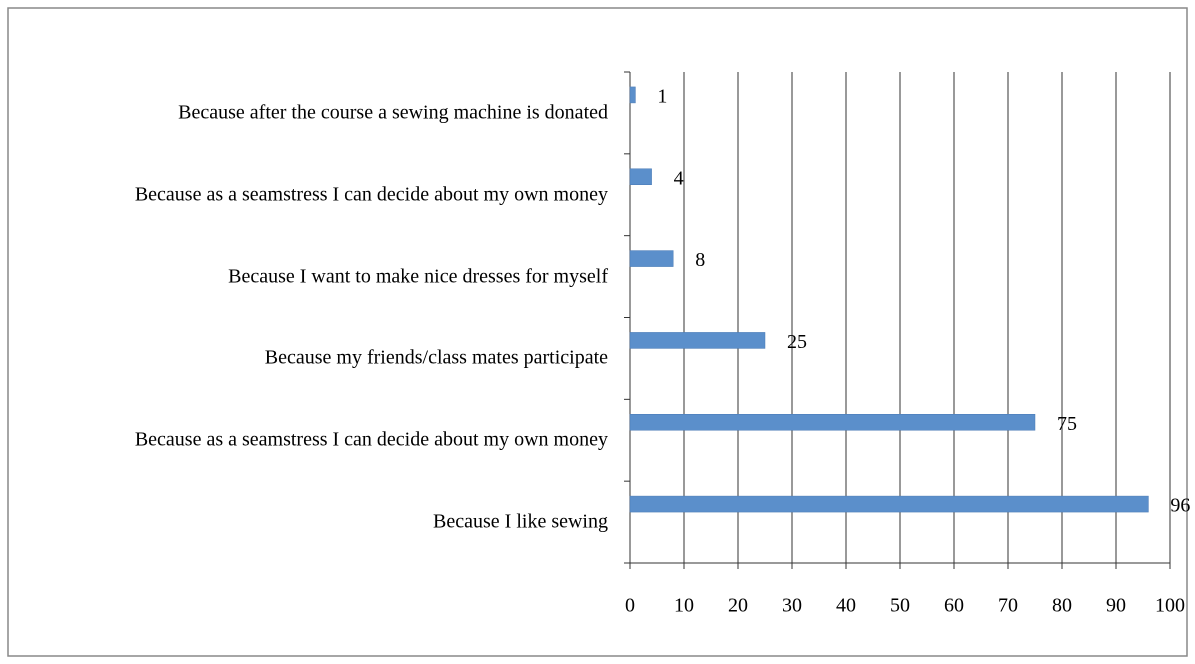 The width and height of the screenshot is (1195, 664). I want to click on x-tick-label: 10, so click(684, 606).